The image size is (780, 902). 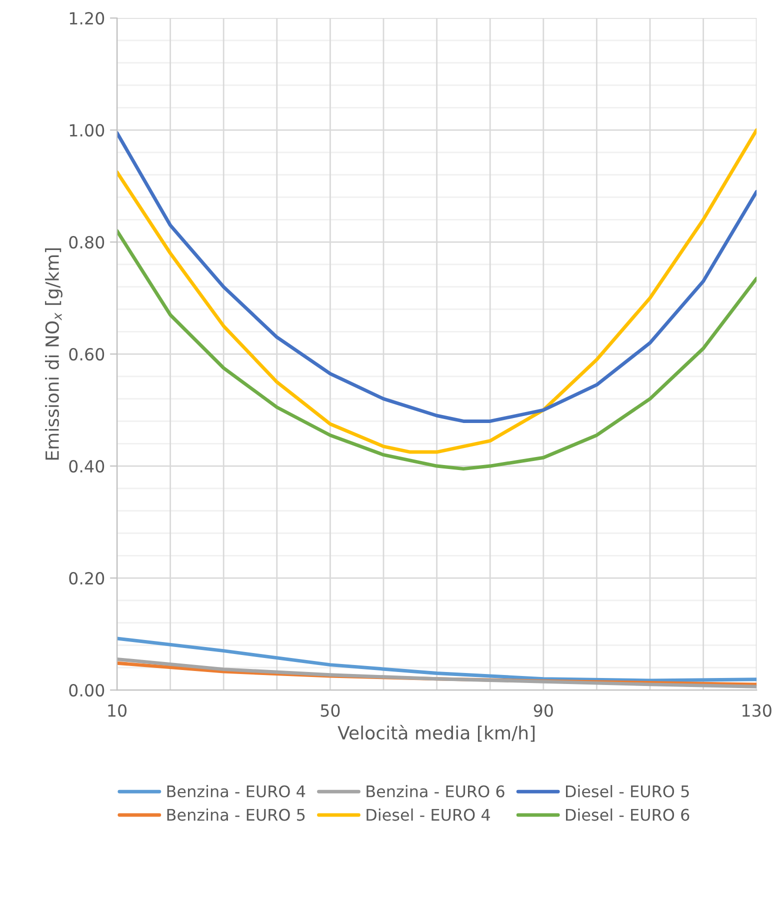 What do you see at coordinates (86, 466) in the screenshot?
I see `y-tick-label: 0.40` at bounding box center [86, 466].